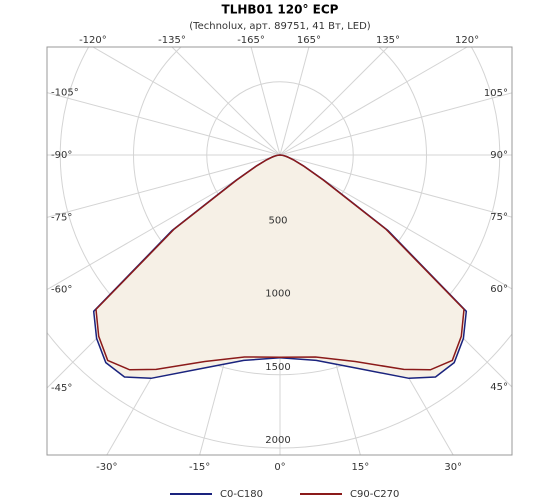 This screenshot has height=504, width=560. I want to click on angle-tick-label: 60°, so click(499, 289).